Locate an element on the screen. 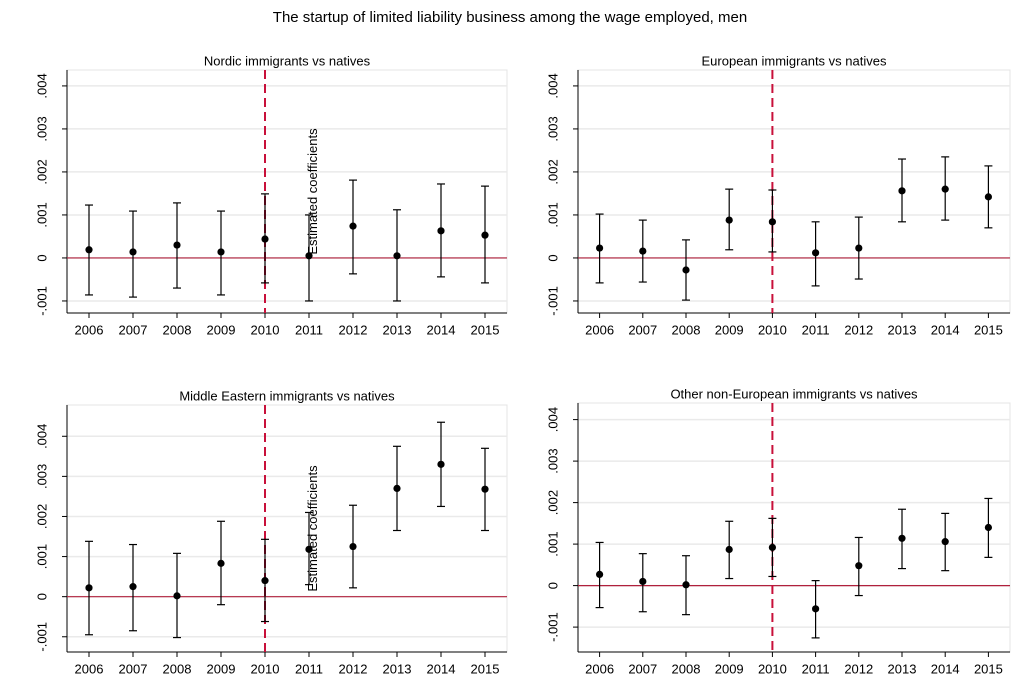 This screenshot has height=683, width=1017. panel-title: Nordic immigrants vs natives is located at coordinates (287, 60).